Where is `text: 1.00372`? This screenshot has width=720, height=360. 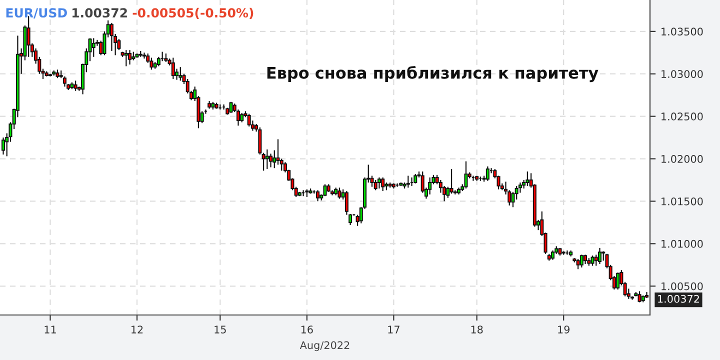 text: 1.00372 is located at coordinates (678, 298).